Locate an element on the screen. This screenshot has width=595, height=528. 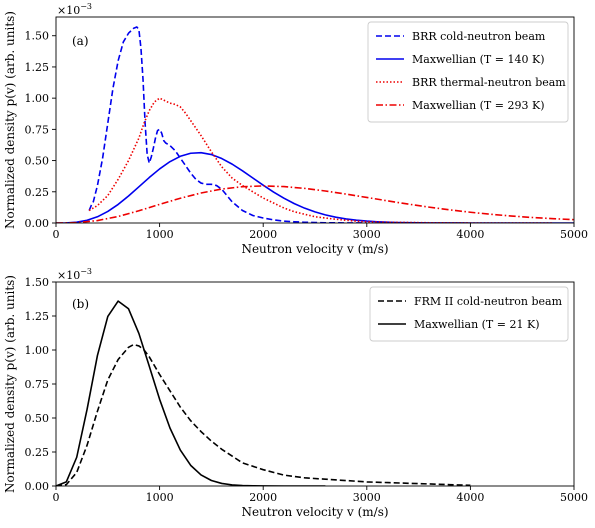
legend-entry: FRM II cold-neutron beam is located at coordinates (488, 301).